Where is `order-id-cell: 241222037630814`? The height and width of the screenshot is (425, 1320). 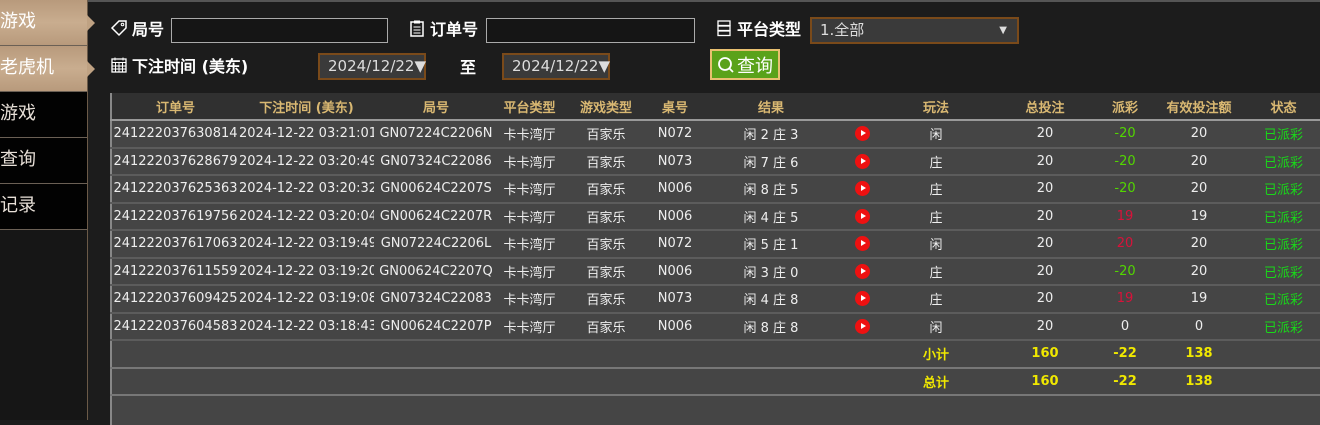 order-id-cell: 241222037630814 is located at coordinates (175, 134).